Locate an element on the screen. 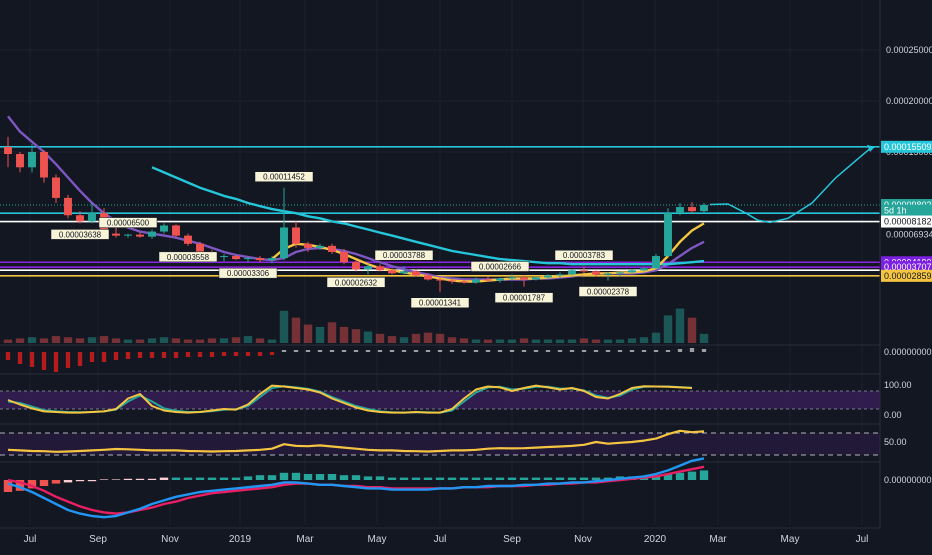 This screenshot has height=555, width=932. stoch-band is located at coordinates (440, 400).